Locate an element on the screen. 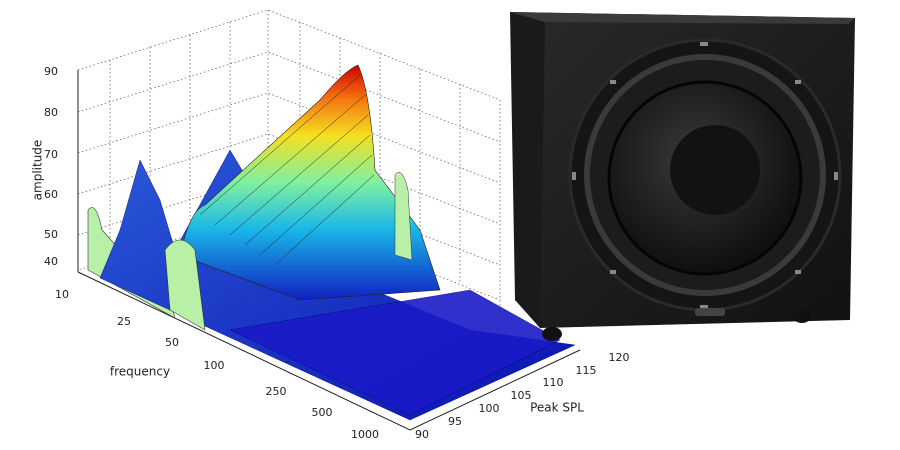 This screenshot has width=900, height=450. y-tick-label: 120 is located at coordinates (619, 357).